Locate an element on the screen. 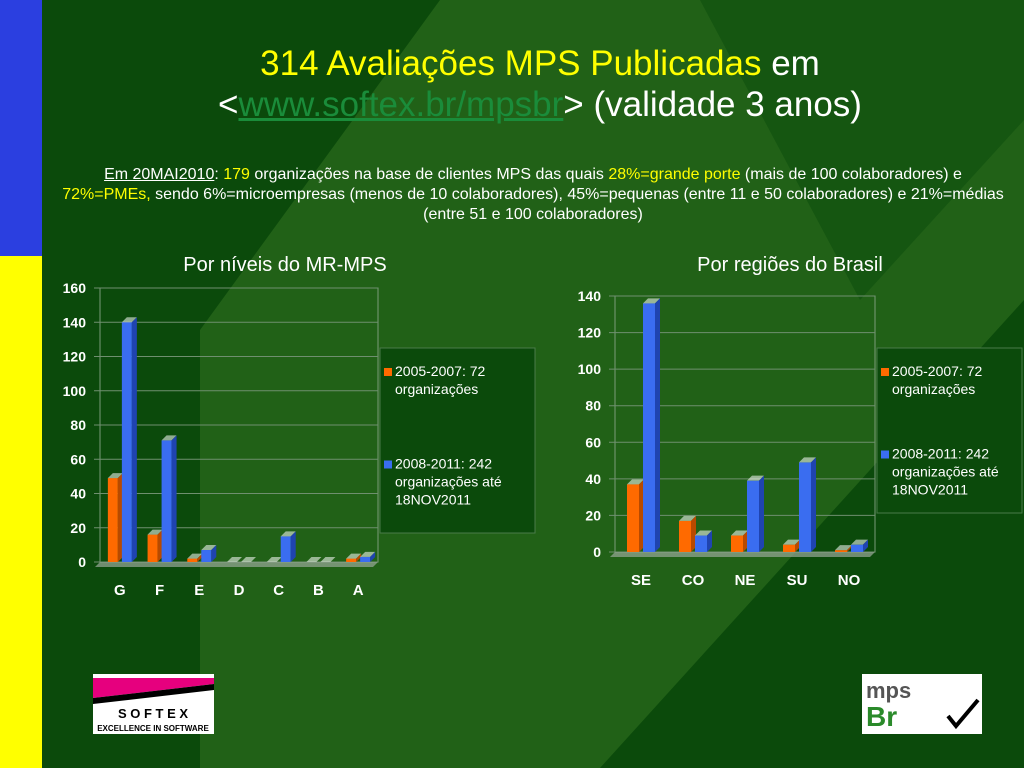 The height and width of the screenshot is (768, 1024). y-tick-label: 100 is located at coordinates (75, 391).